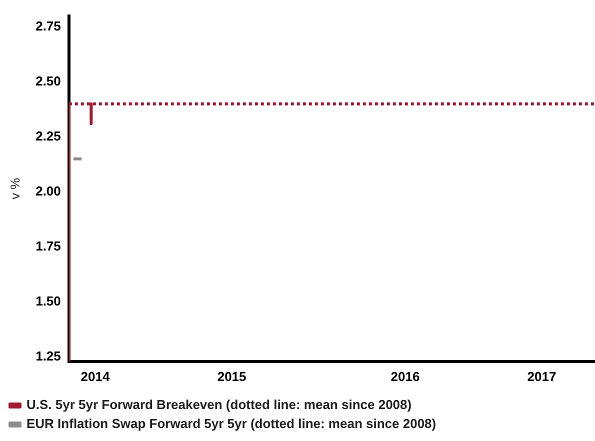 This screenshot has height=441, width=595. What do you see at coordinates (48, 136) in the screenshot?
I see `y-tick-label: 2.25` at bounding box center [48, 136].